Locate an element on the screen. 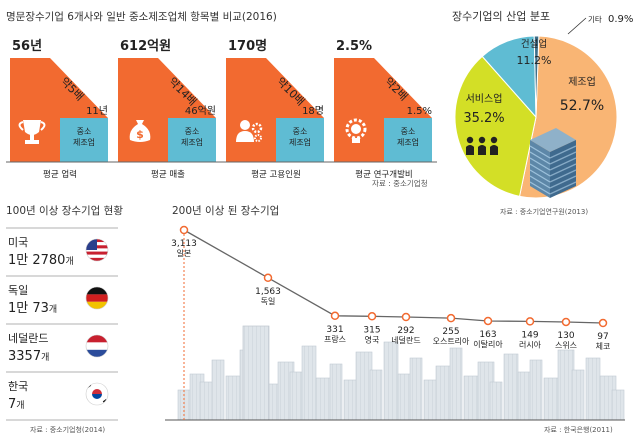 This screenshot has height=445, width=640. big-value: 56년 is located at coordinates (27, 46).